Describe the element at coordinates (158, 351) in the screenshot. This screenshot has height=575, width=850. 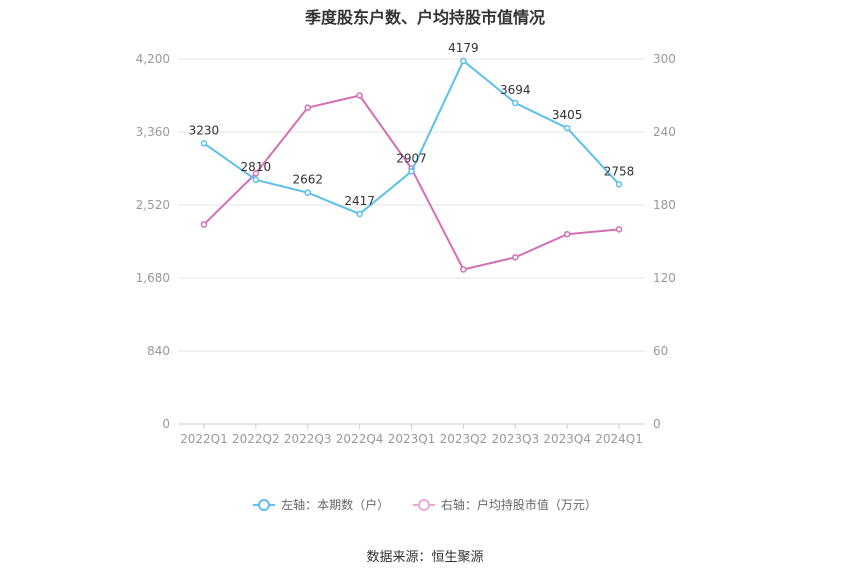
I see `left-axis-tick-label: 840` at that location.